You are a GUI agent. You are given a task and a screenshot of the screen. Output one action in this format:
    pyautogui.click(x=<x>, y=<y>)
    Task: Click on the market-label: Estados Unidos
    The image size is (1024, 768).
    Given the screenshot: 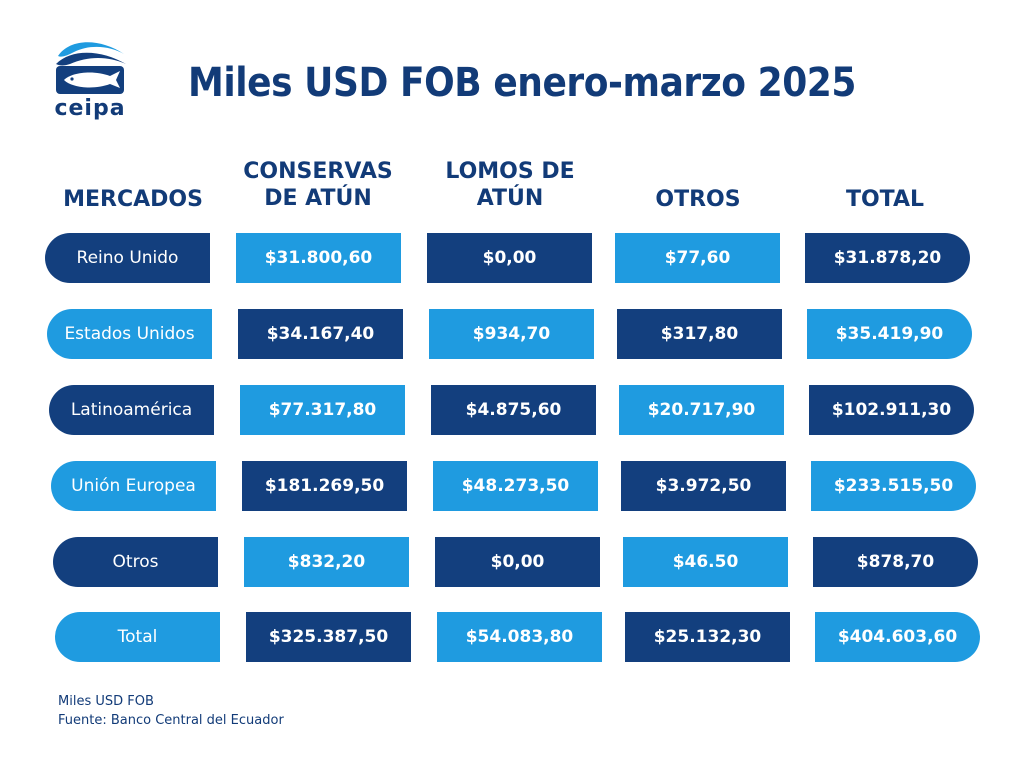 What is the action you would take?
    pyautogui.click(x=129, y=334)
    